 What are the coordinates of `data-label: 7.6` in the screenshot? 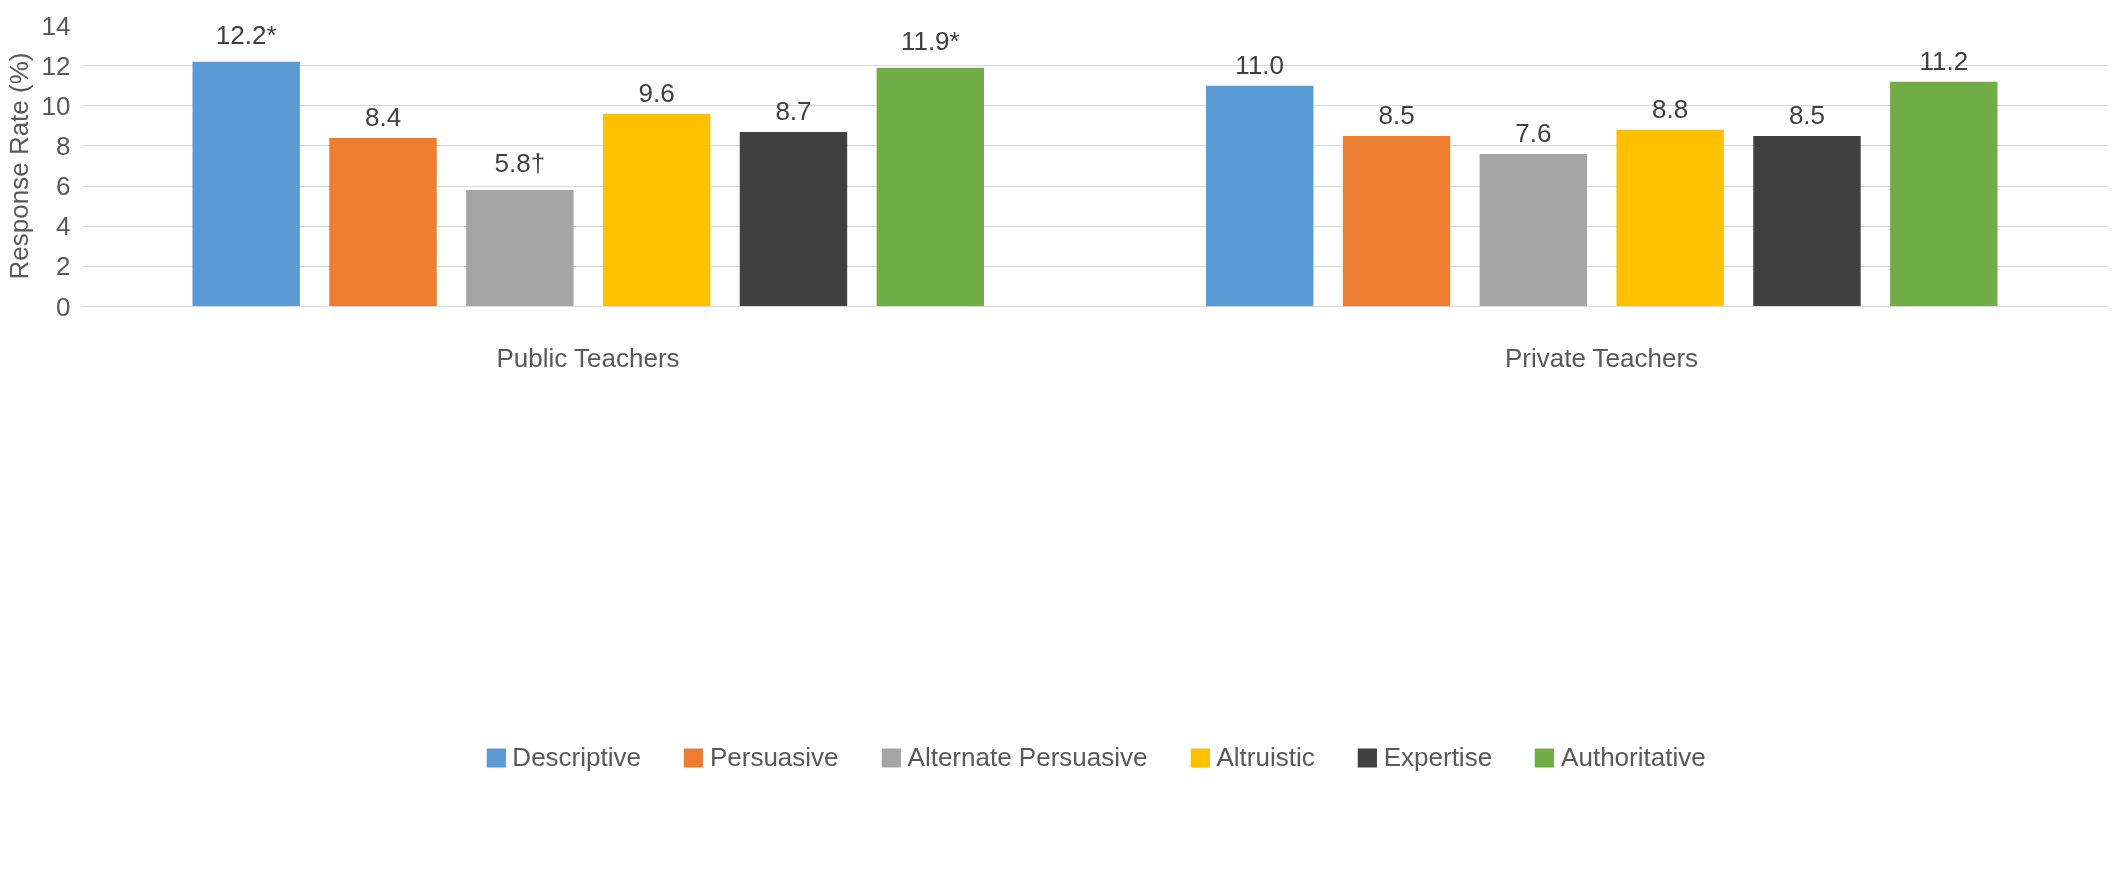 It's located at (1533, 132).